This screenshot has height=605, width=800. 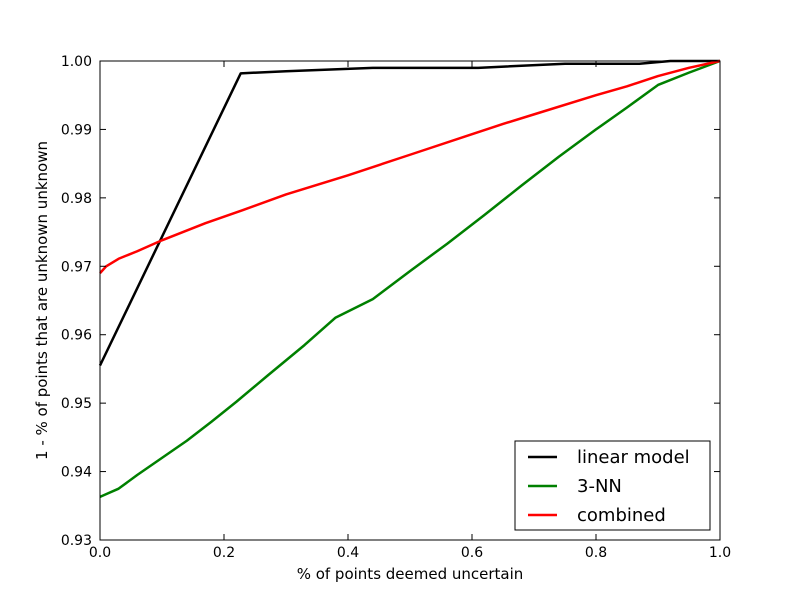 I want to click on x-tick-label: 0.6, so click(x=472, y=553).